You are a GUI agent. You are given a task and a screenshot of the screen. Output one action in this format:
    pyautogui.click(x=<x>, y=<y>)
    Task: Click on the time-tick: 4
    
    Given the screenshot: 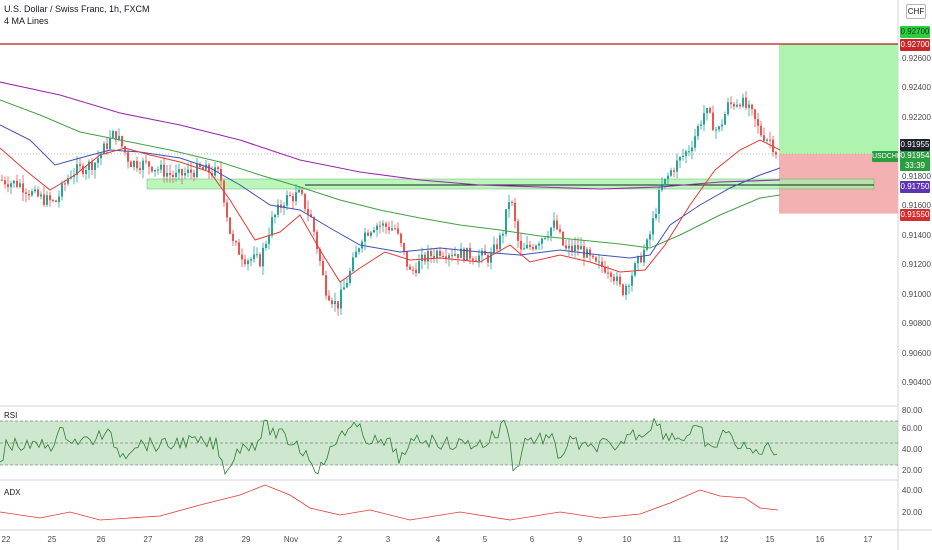 What is the action you would take?
    pyautogui.click(x=438, y=539)
    